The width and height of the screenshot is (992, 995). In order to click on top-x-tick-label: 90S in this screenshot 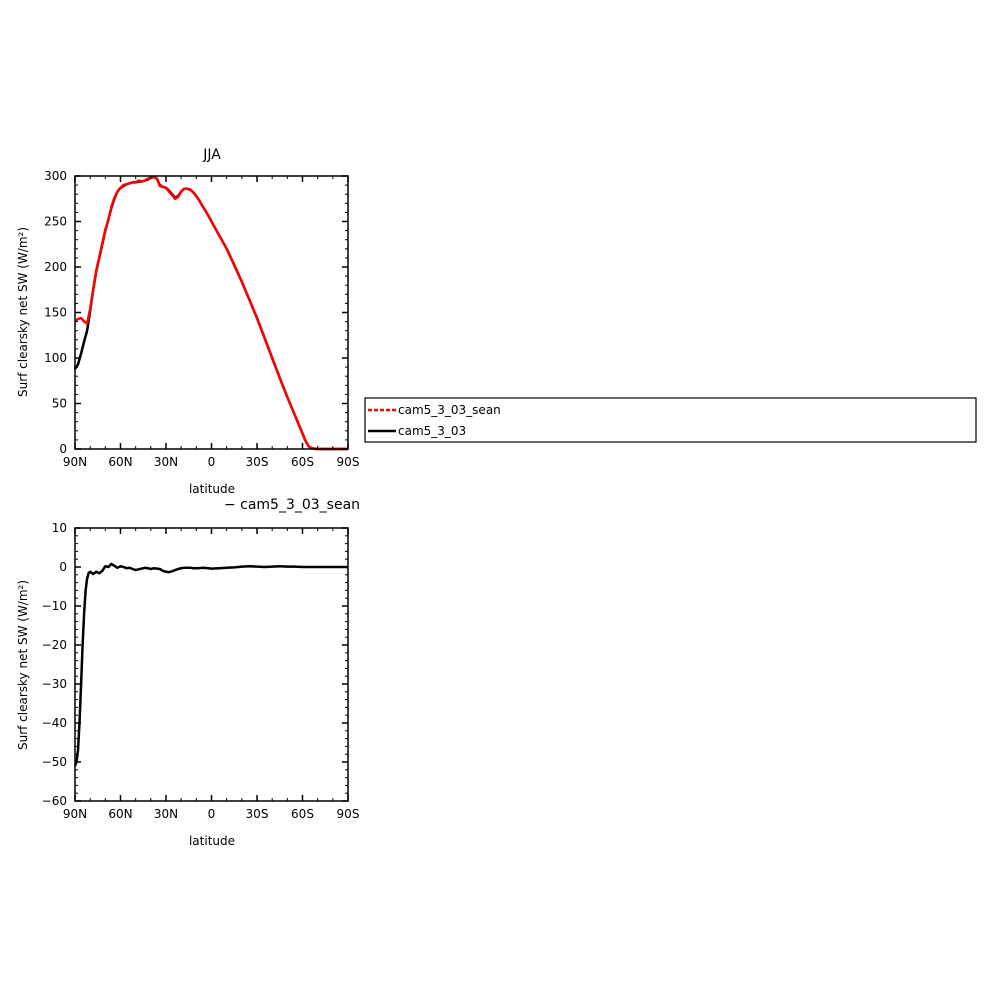, I will do `click(348, 462)`.